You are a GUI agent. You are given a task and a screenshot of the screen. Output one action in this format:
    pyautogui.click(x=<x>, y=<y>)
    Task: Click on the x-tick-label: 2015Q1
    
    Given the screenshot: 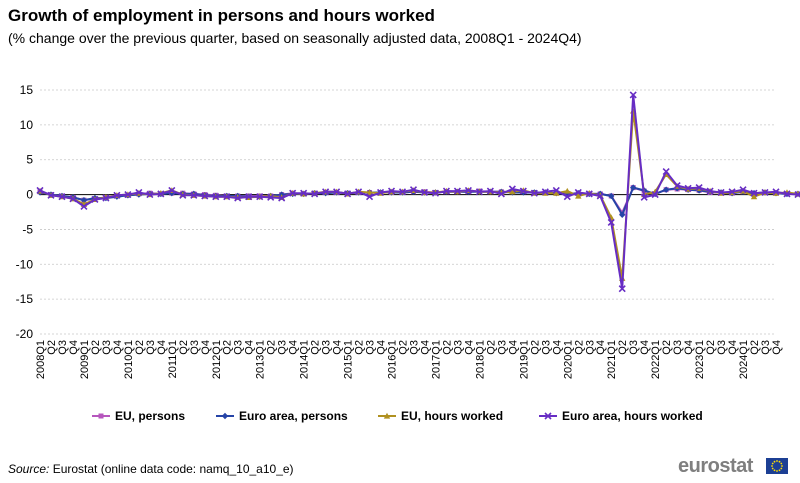 What is the action you would take?
    pyautogui.click(x=349, y=359)
    